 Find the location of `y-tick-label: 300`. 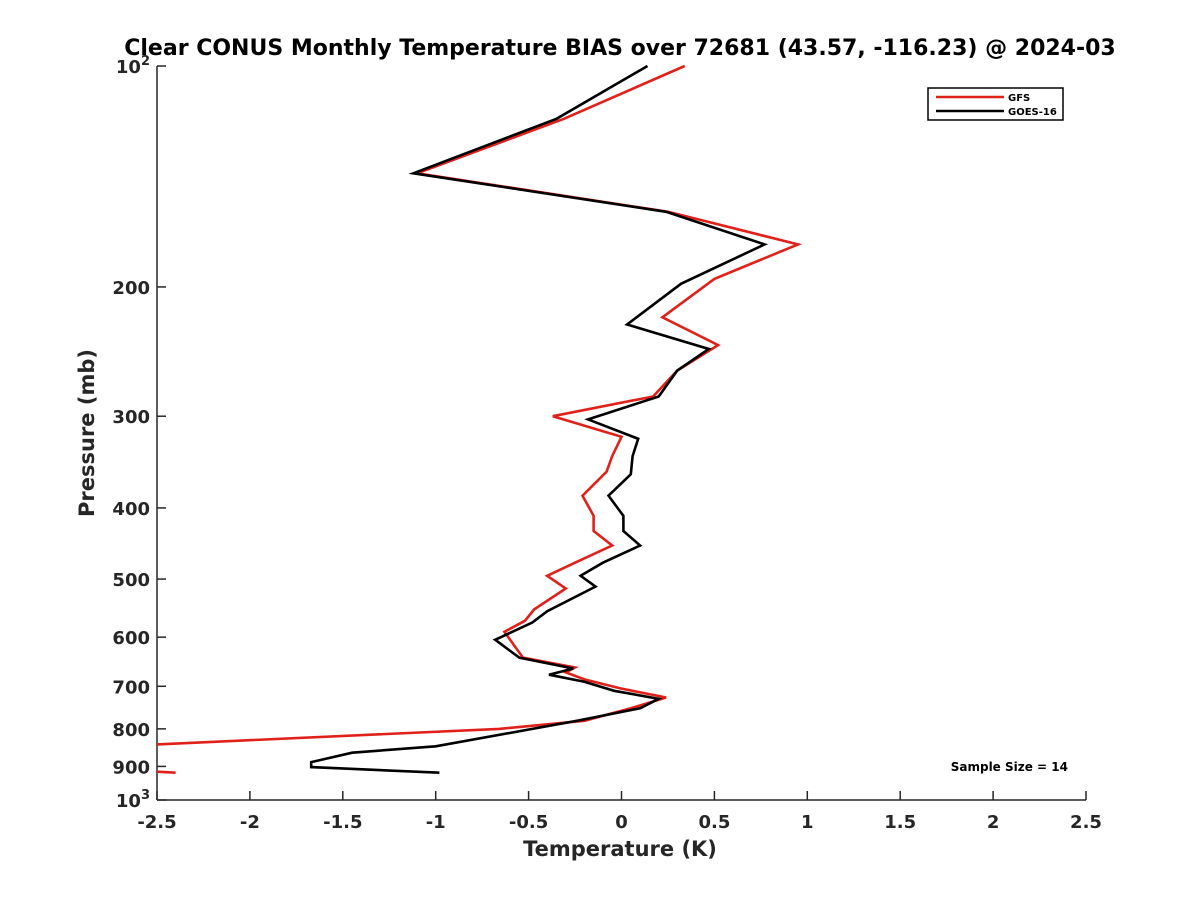

y-tick-label: 300 is located at coordinates (131, 417).